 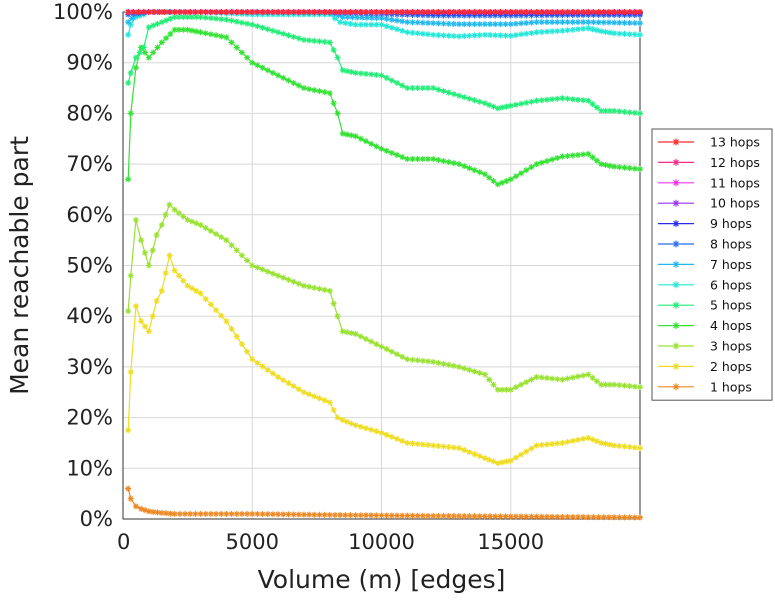 I want to click on legend-item: 8 hops, so click(x=705, y=244).